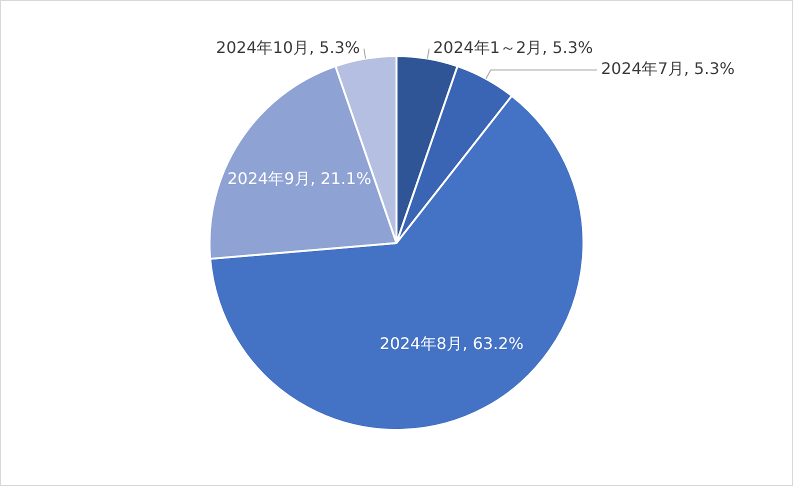 Image resolution: width=793 pixels, height=486 pixels. Describe the element at coordinates (513, 47) in the screenshot. I see `slice-label: 2024年1～2月, 5.3%` at that location.